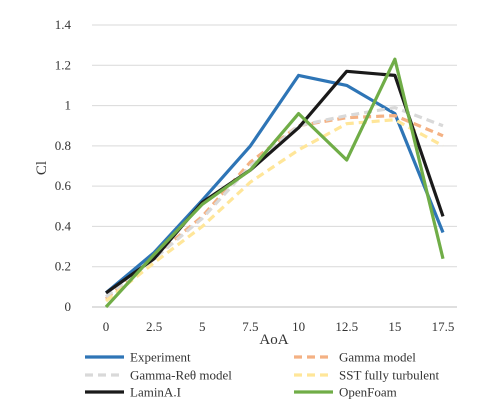 Image resolution: width=503 pixels, height=413 pixels. Describe the element at coordinates (160, 357) in the screenshot. I see `legend-label: Experiment` at that location.